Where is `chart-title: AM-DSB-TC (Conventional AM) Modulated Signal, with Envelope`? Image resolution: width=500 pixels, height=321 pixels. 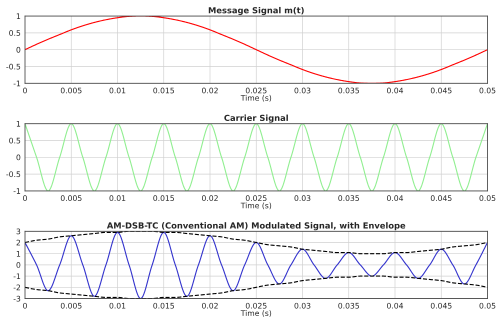 chart-title: AM-DSB-TC (Conventional AM) Modulated Signal, with Envelope is located at coordinates (256, 226).